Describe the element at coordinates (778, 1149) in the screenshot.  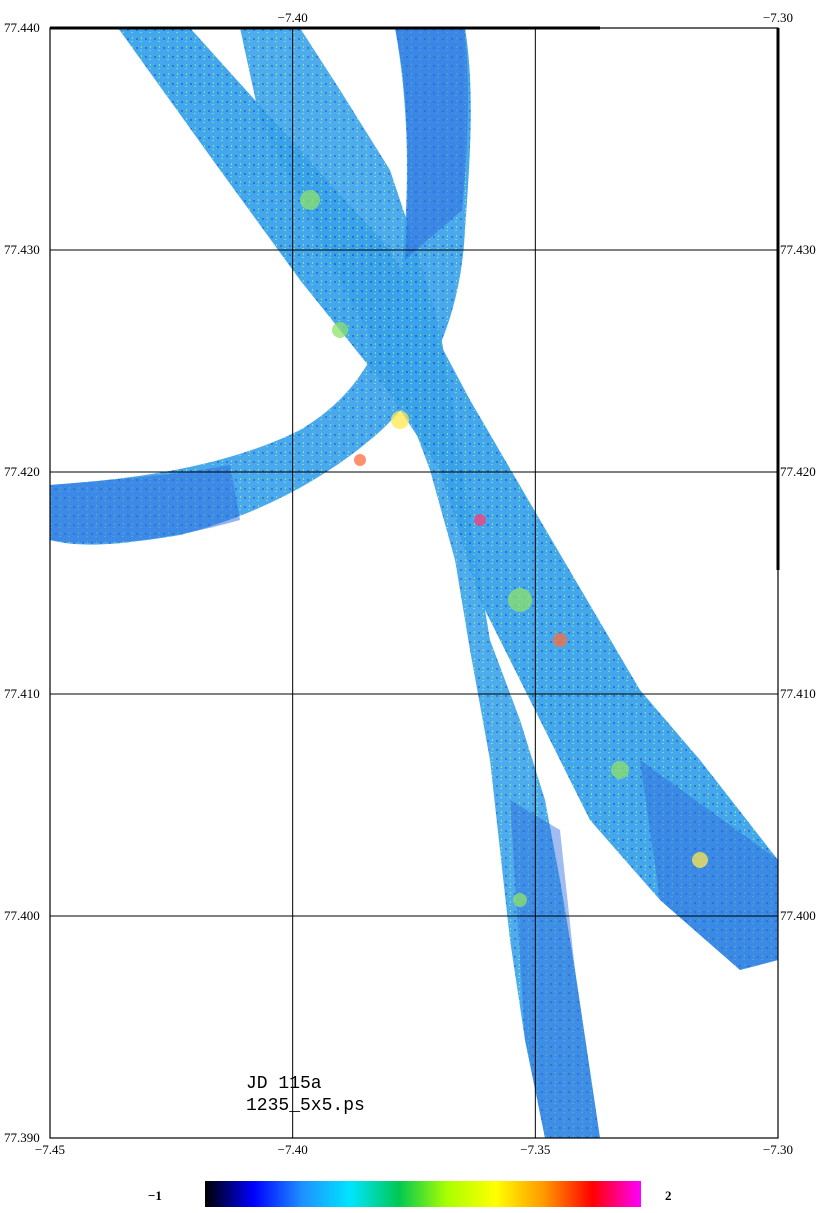
I see `x-tick-label-bottom: −7.30` at that location.